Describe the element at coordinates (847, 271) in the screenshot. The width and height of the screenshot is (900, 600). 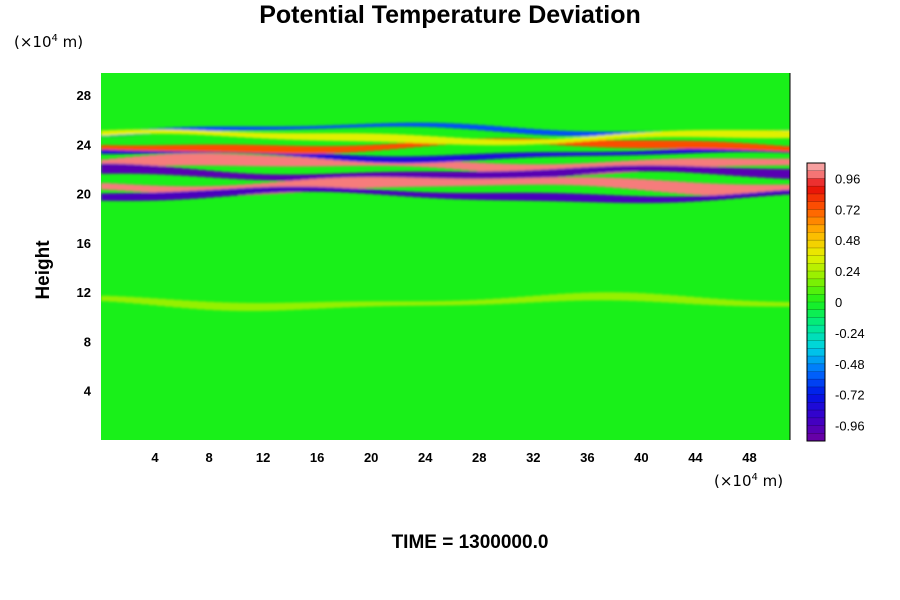
I see `colorbar-tick-label: 0.24` at that location.